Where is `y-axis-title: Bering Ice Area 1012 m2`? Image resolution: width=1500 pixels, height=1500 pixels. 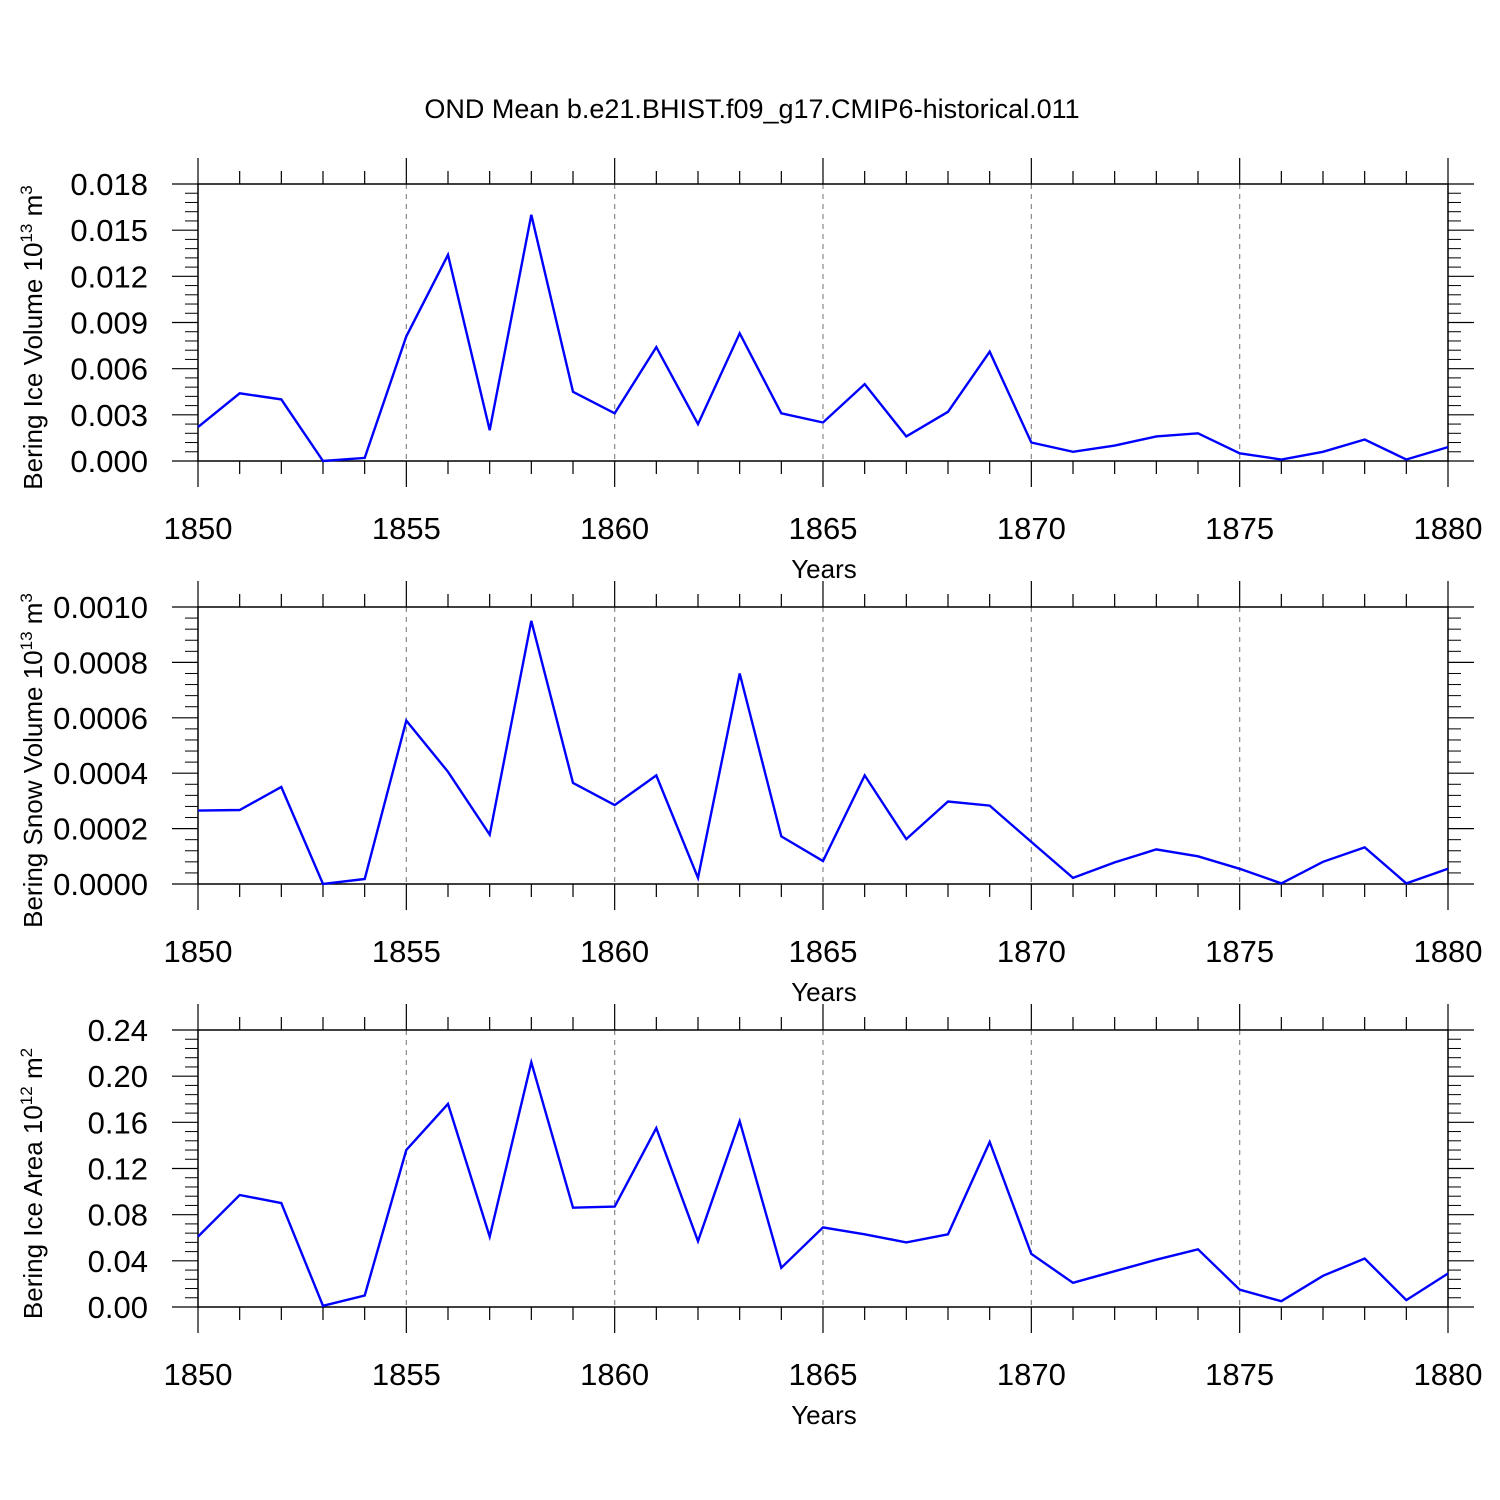
y-axis-title: Bering Ice Area 1012 m2 is located at coordinates (32, 1183).